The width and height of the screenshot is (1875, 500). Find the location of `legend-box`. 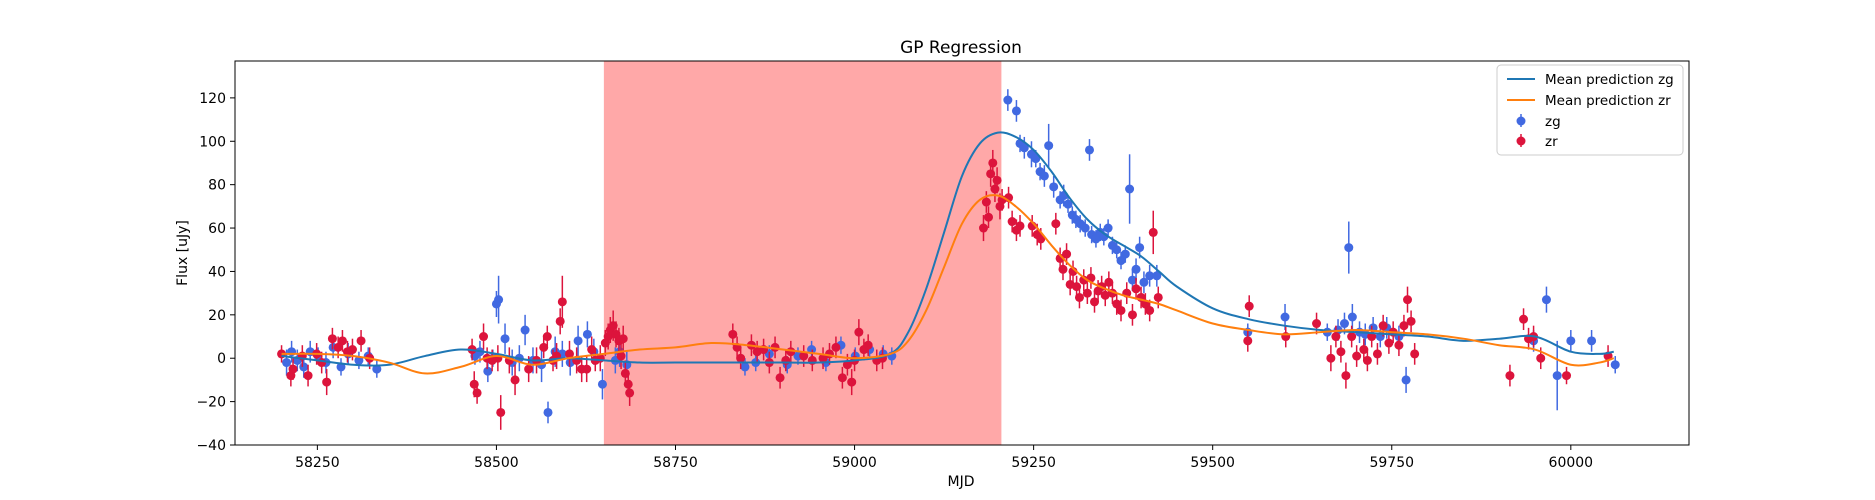

legend-box is located at coordinates (1590, 110).